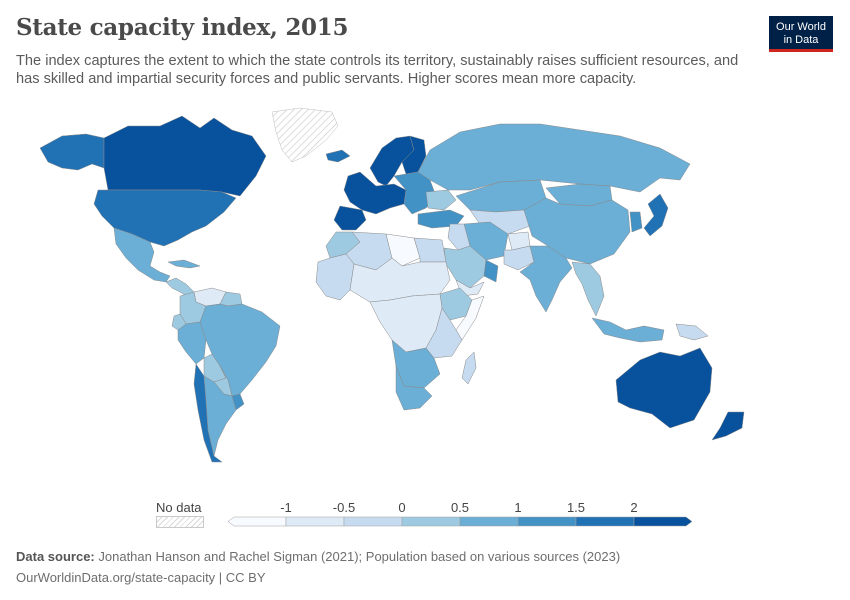 Image resolution: width=850 pixels, height=600 pixels. Describe the element at coordinates (728, 426) in the screenshot. I see `country-new-zealand` at that location.